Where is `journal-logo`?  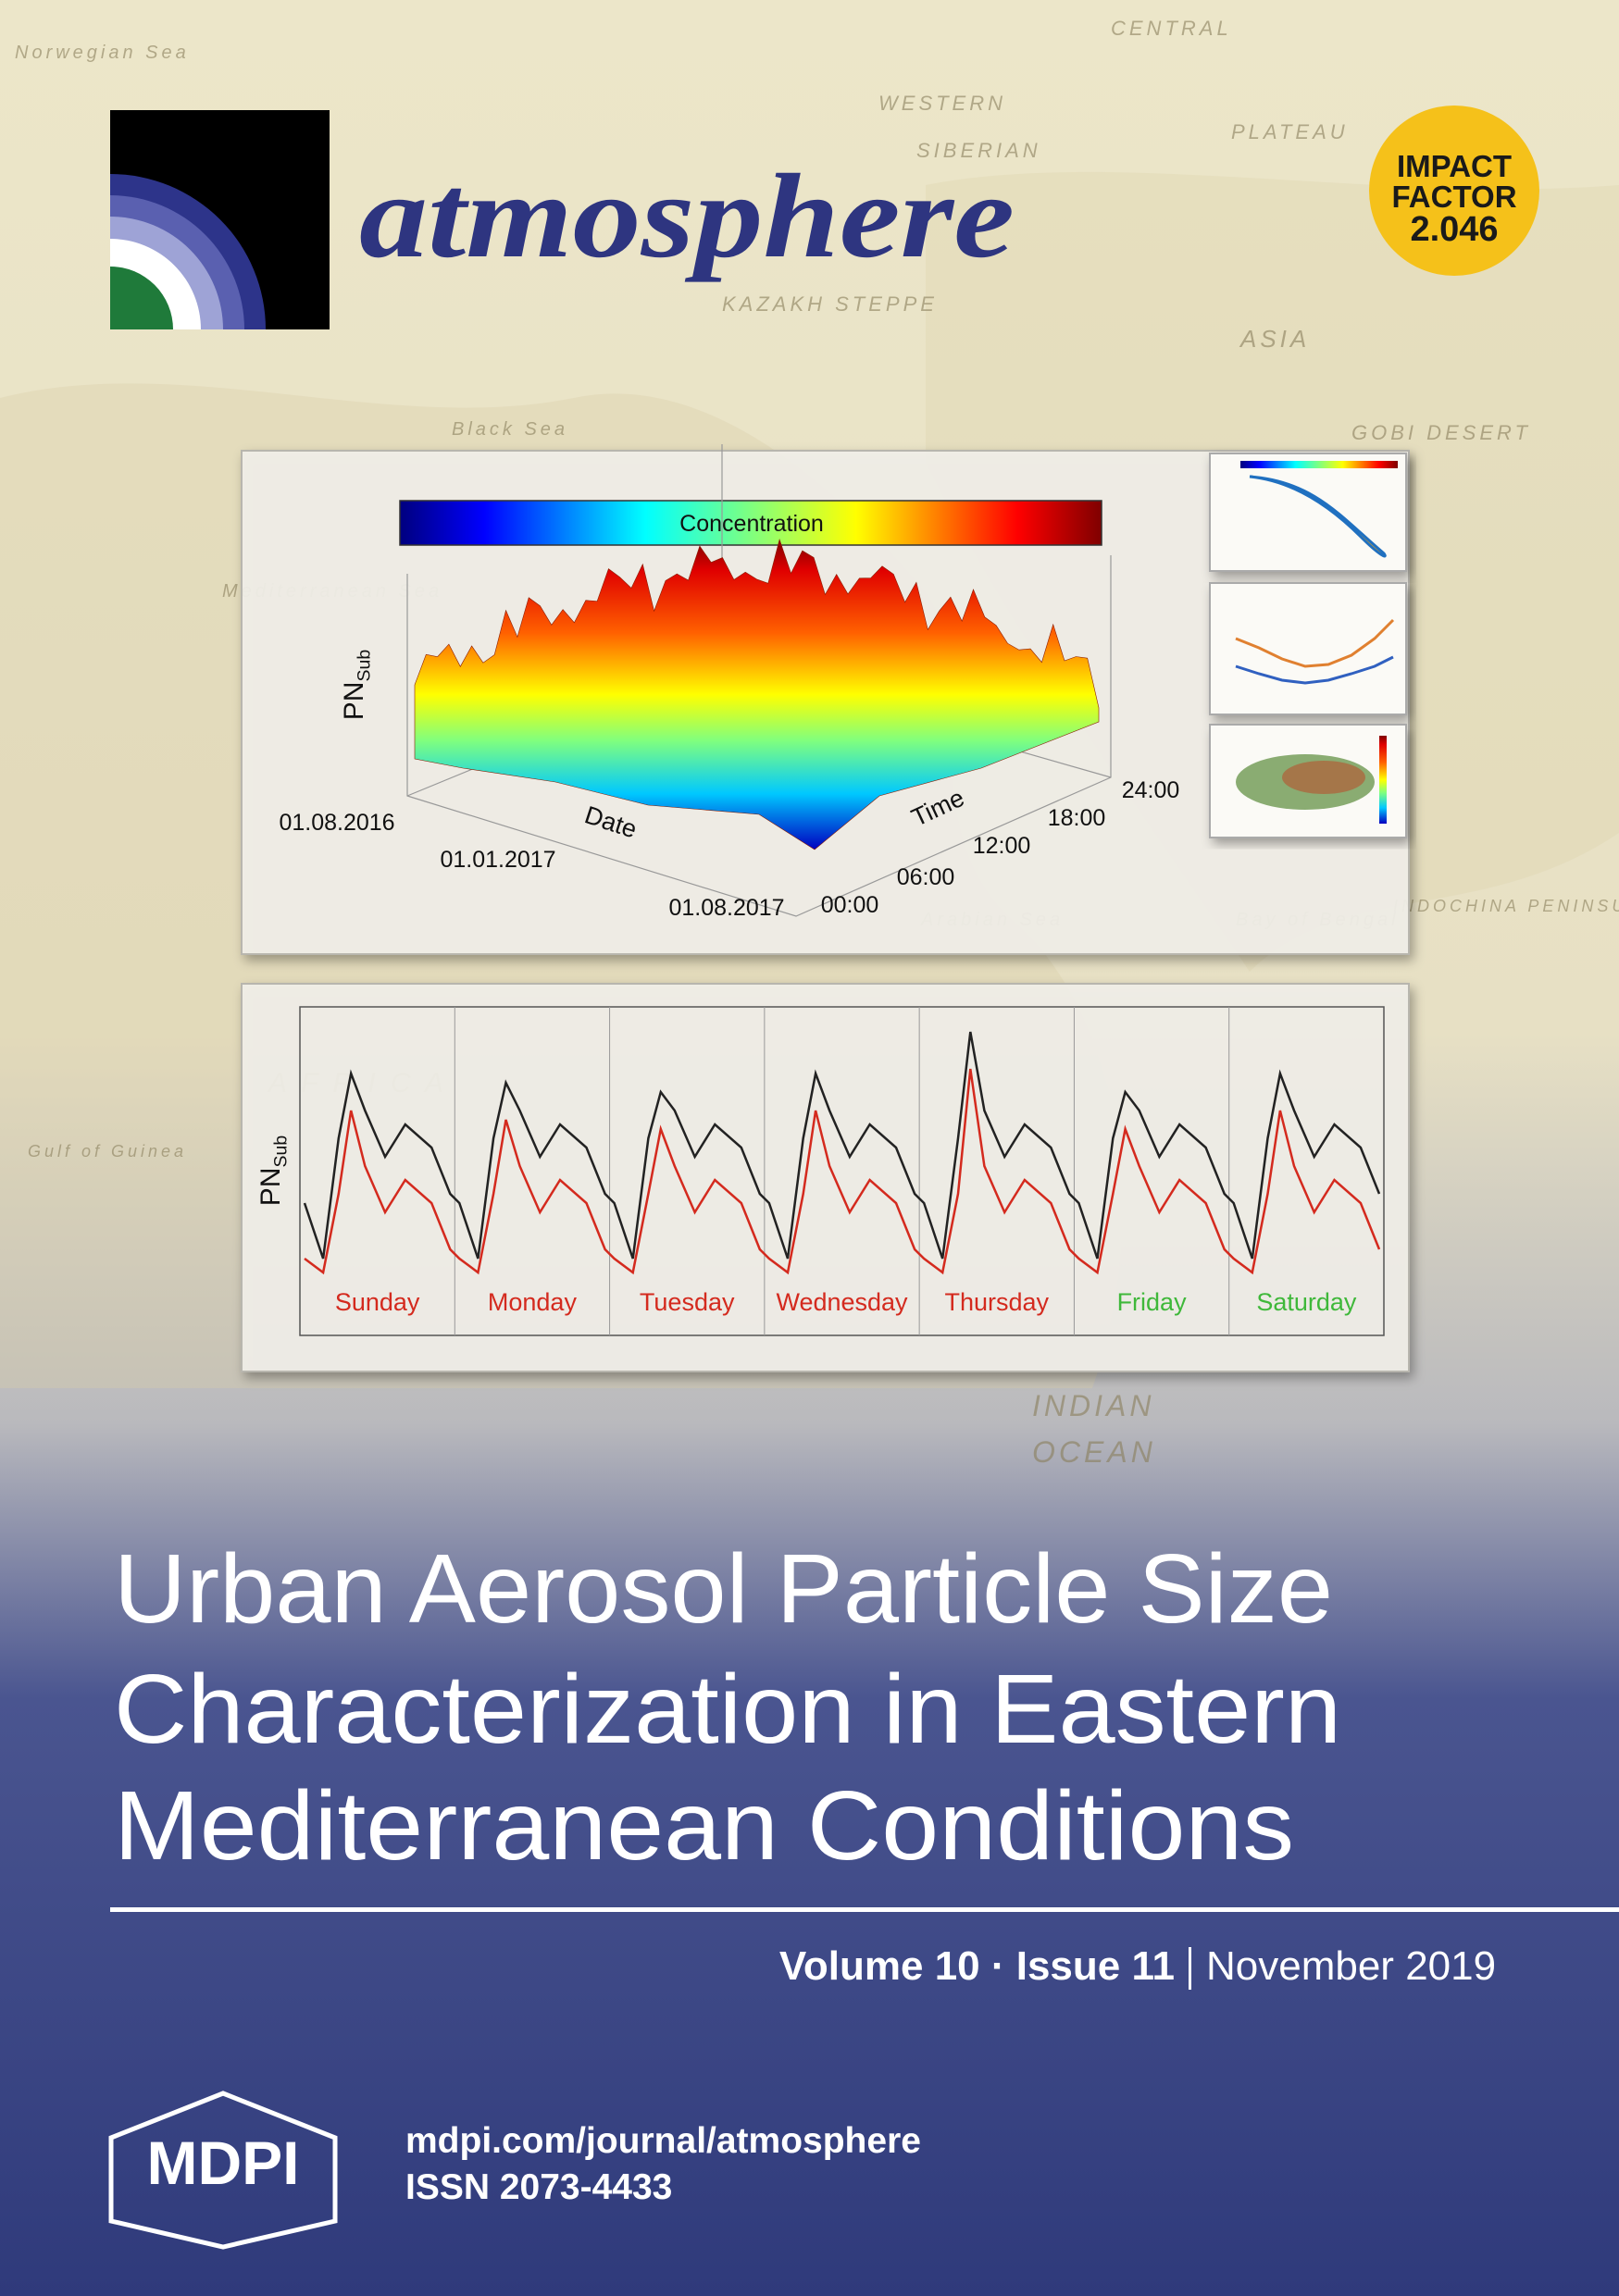
journal-logo is located at coordinates (220, 220).